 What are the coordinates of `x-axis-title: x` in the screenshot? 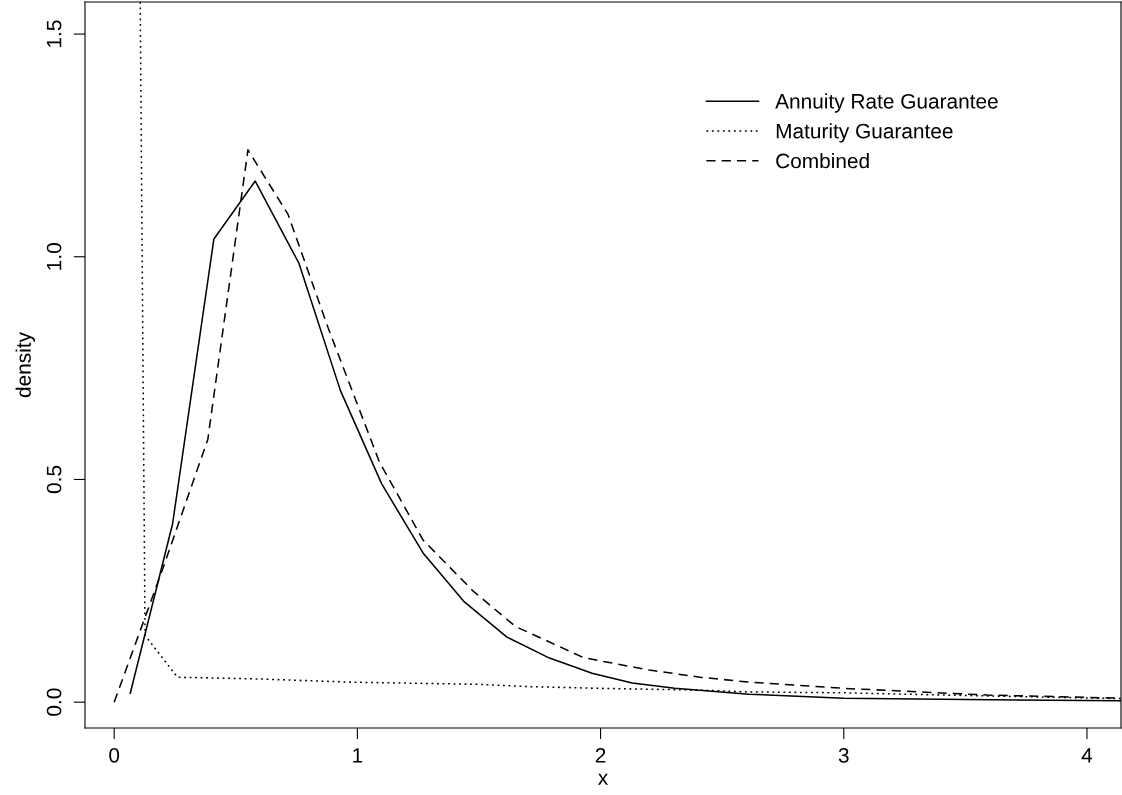 It's located at (603, 779).